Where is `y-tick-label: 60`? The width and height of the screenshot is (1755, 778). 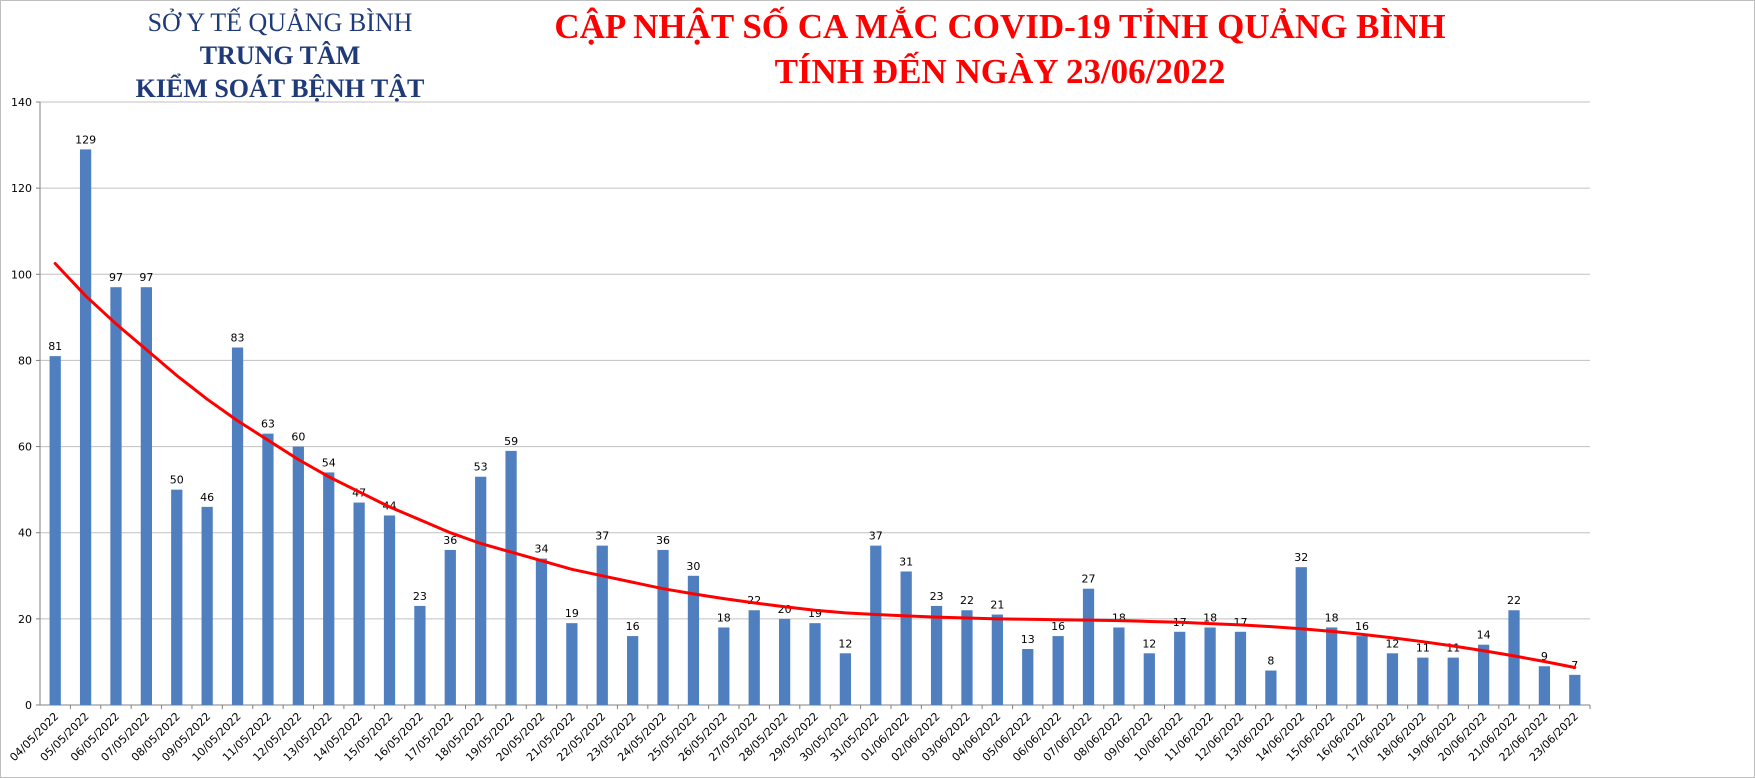
y-tick-label: 60 is located at coordinates (25, 447).